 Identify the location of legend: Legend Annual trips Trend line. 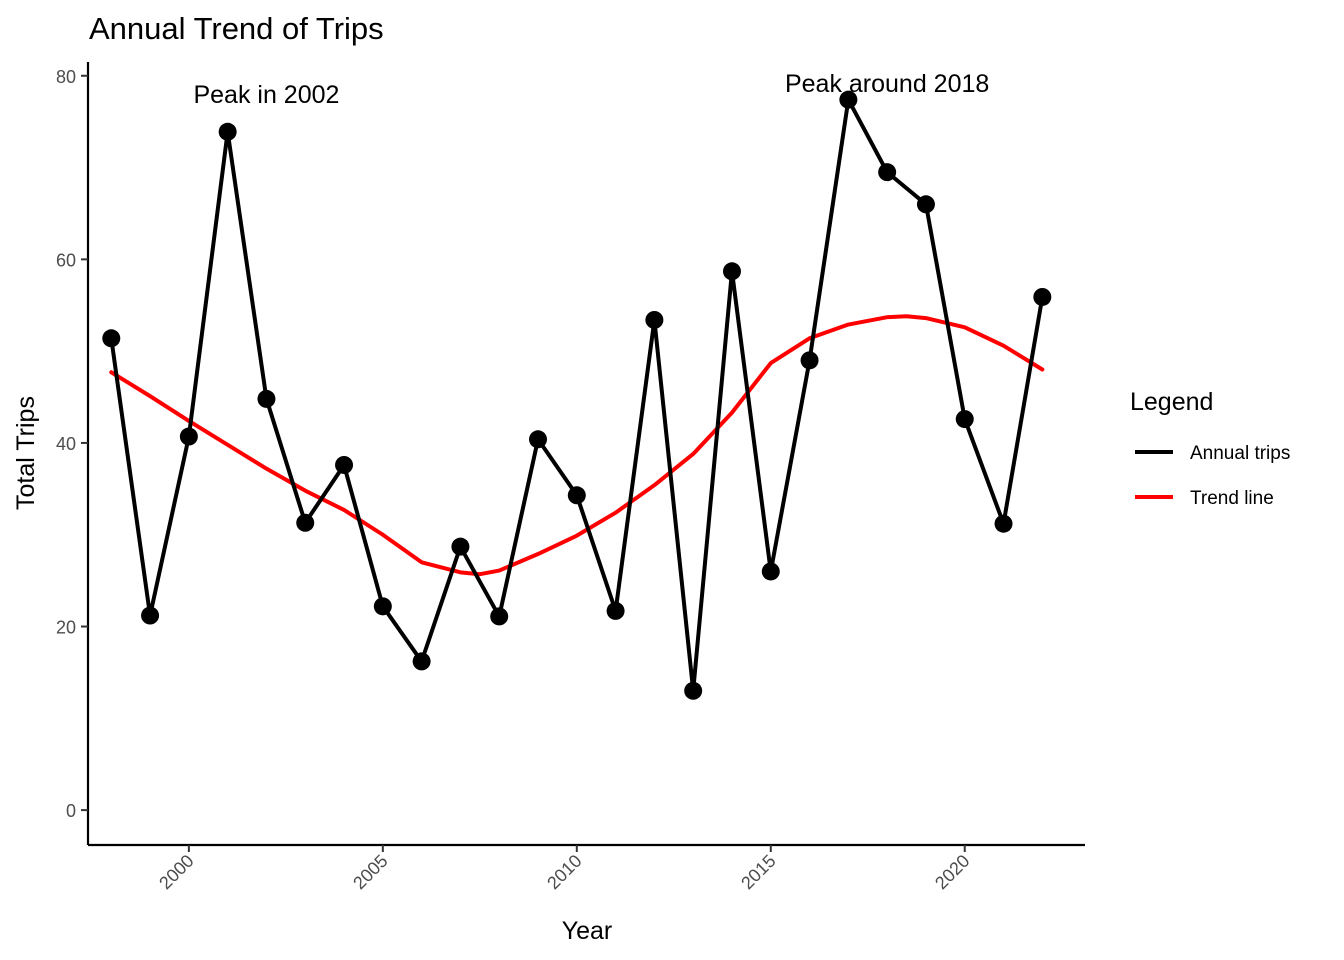
(1210, 448).